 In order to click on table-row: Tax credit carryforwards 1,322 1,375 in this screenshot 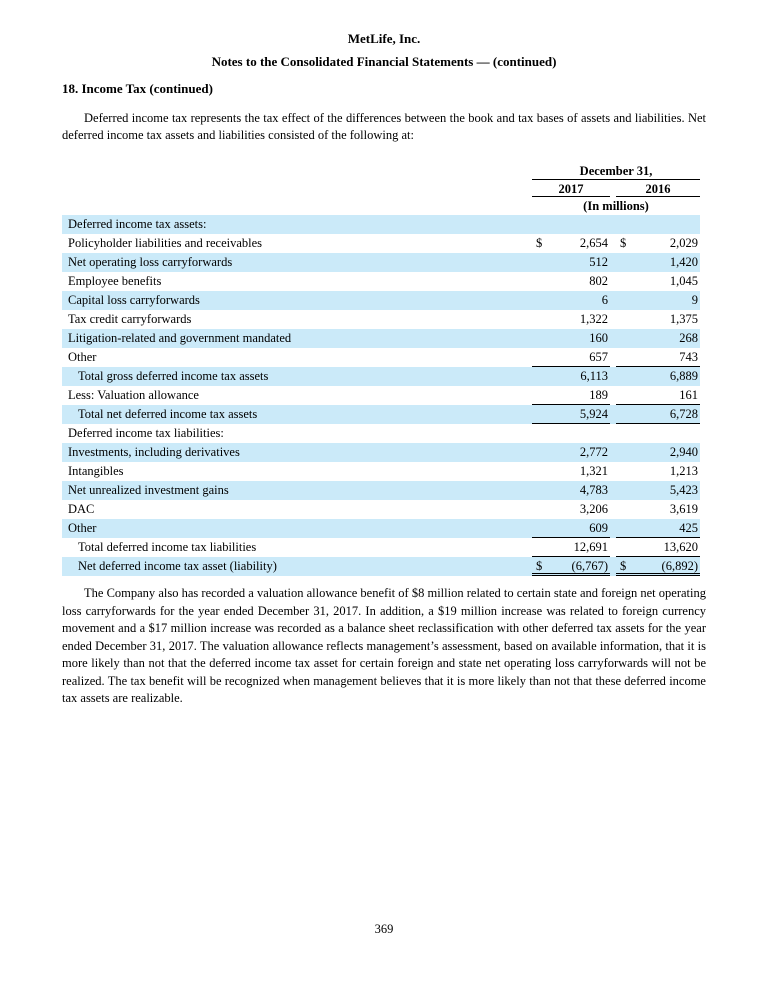, I will do `click(381, 319)`.